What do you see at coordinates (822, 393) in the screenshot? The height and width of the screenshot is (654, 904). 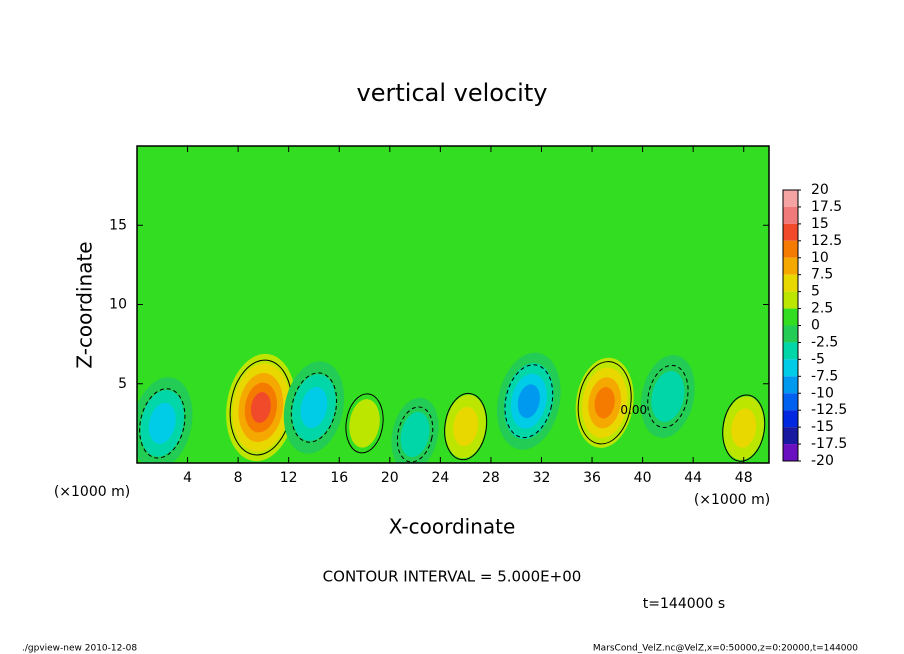 I see `colorbar-label: -10` at bounding box center [822, 393].